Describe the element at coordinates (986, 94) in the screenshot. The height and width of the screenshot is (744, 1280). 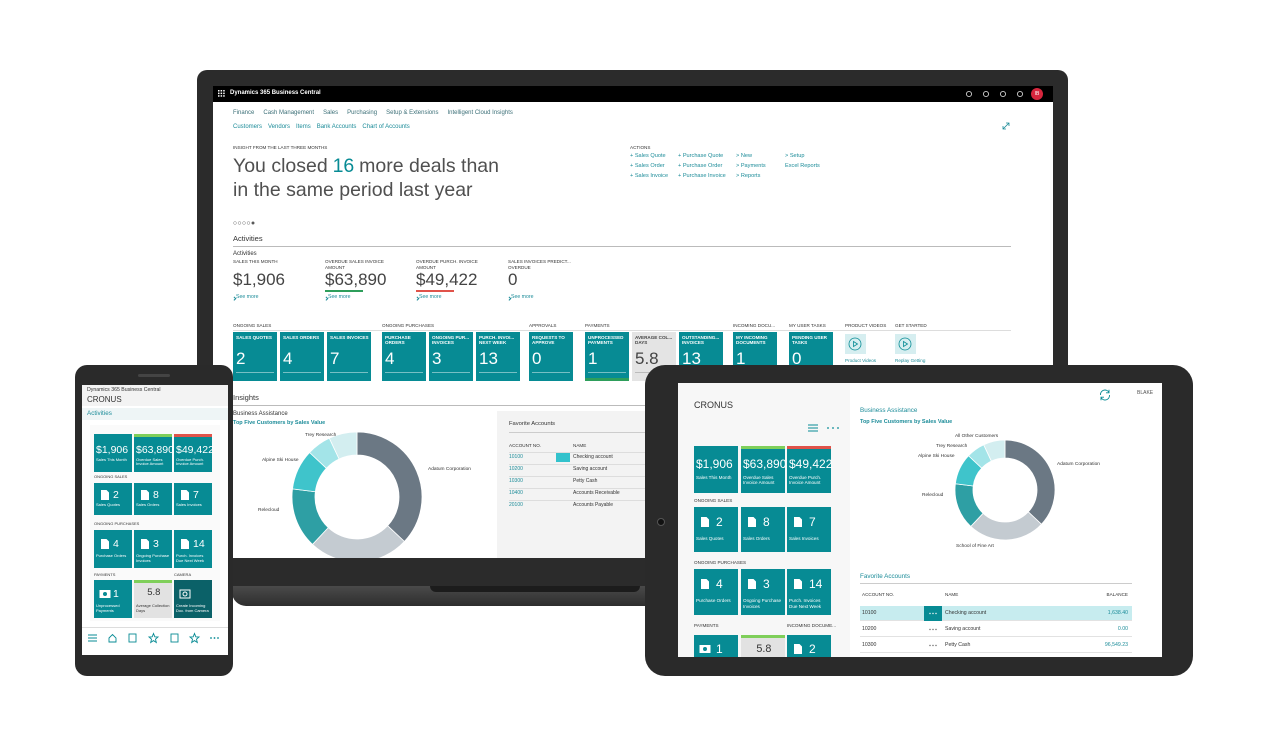
I see `toolbar-icon` at that location.